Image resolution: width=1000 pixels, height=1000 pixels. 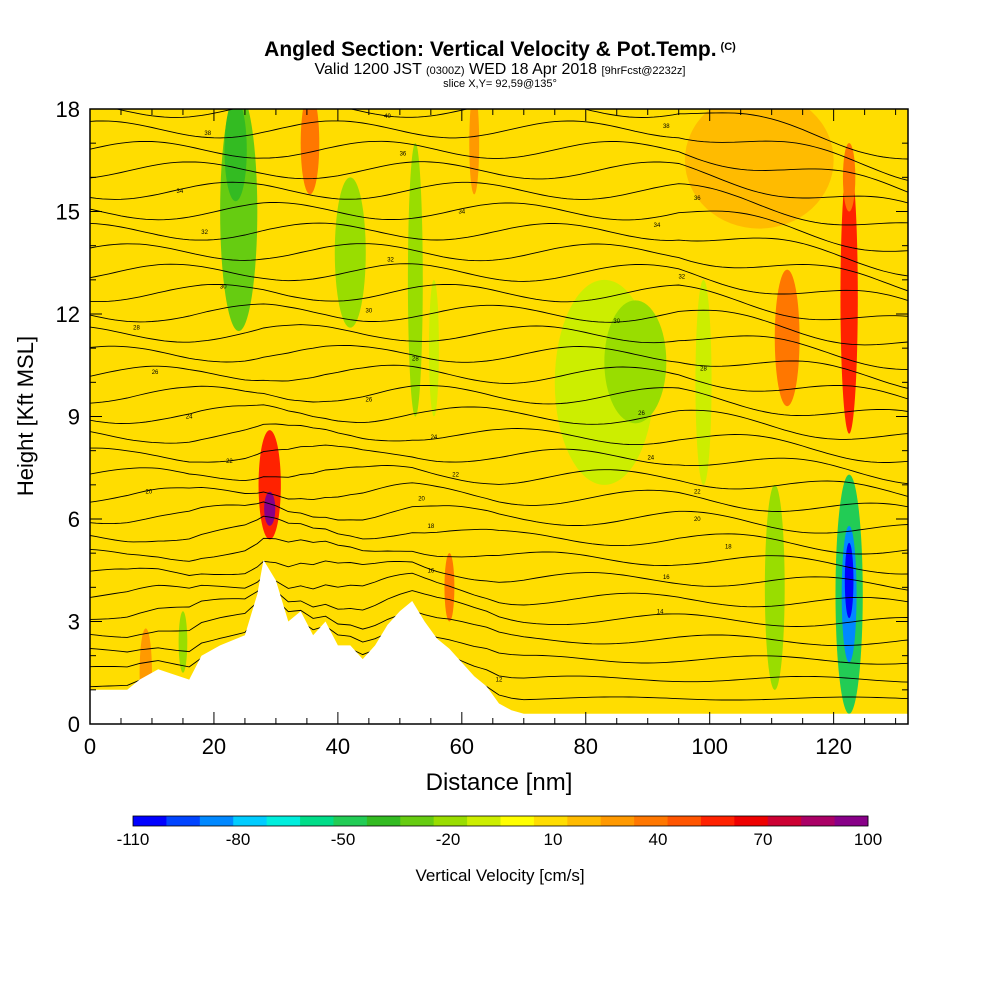 What do you see at coordinates (369, 312) in the screenshot?
I see `isentrope-label-12: 30` at bounding box center [369, 312].